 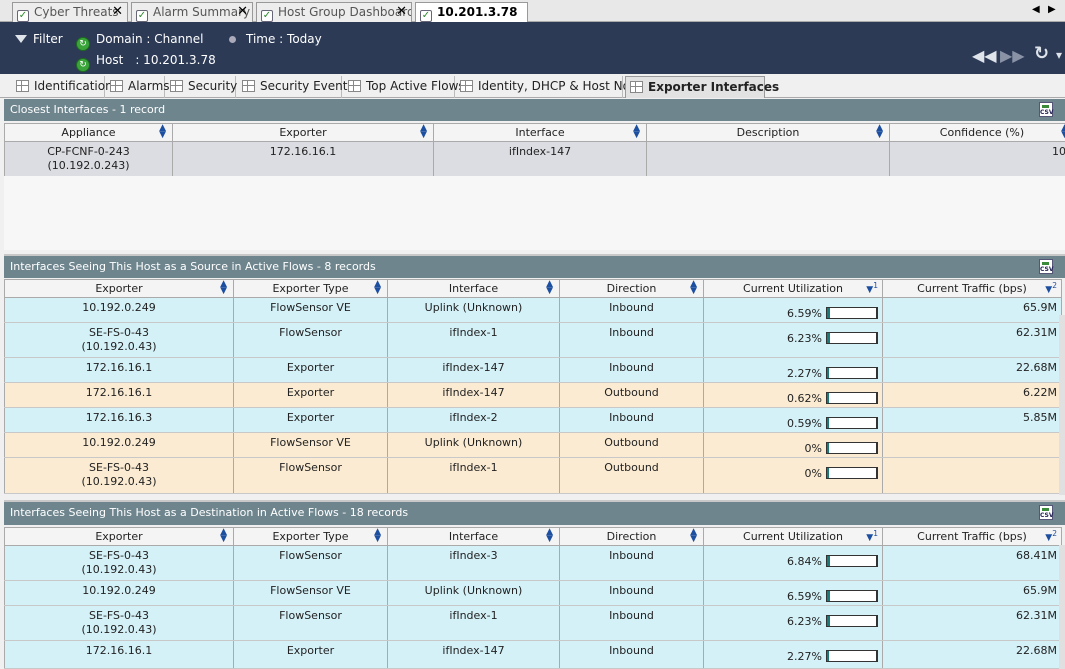 What do you see at coordinates (1054, 533) in the screenshot?
I see `sort-priority: 2` at bounding box center [1054, 533].